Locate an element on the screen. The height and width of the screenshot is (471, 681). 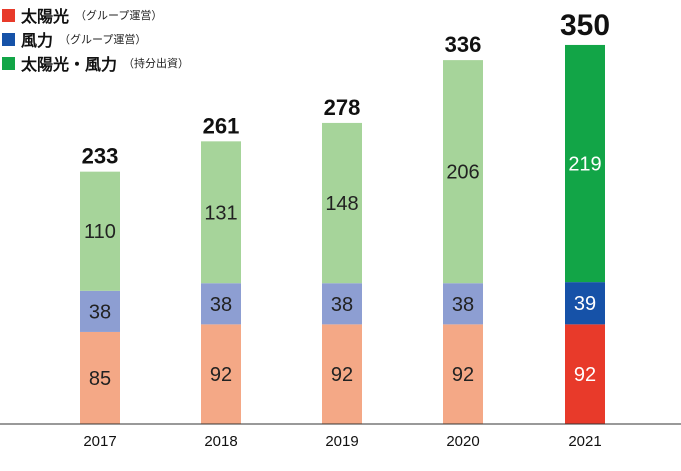
total-label: 261 is located at coordinates (221, 125).